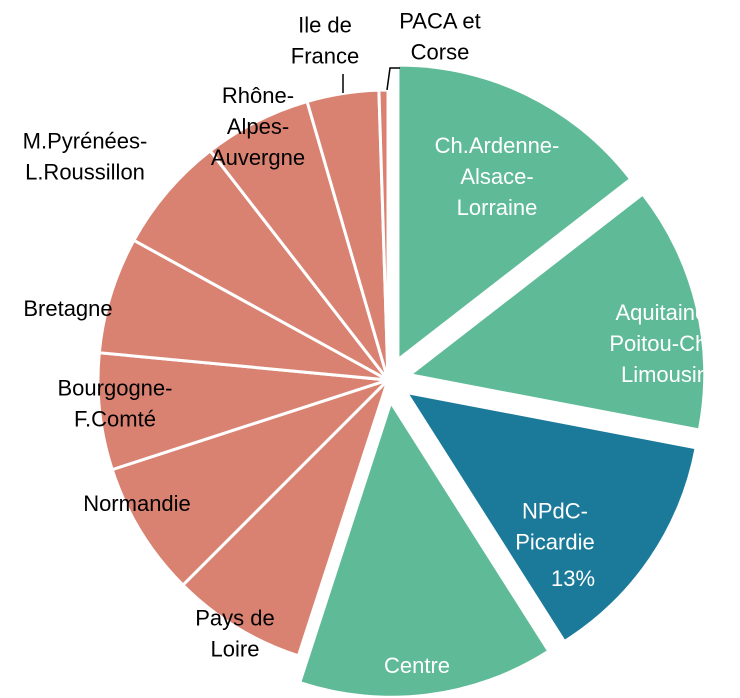  I want to click on slice-label: Rhône-Alpes-Auvergne, so click(258, 126).